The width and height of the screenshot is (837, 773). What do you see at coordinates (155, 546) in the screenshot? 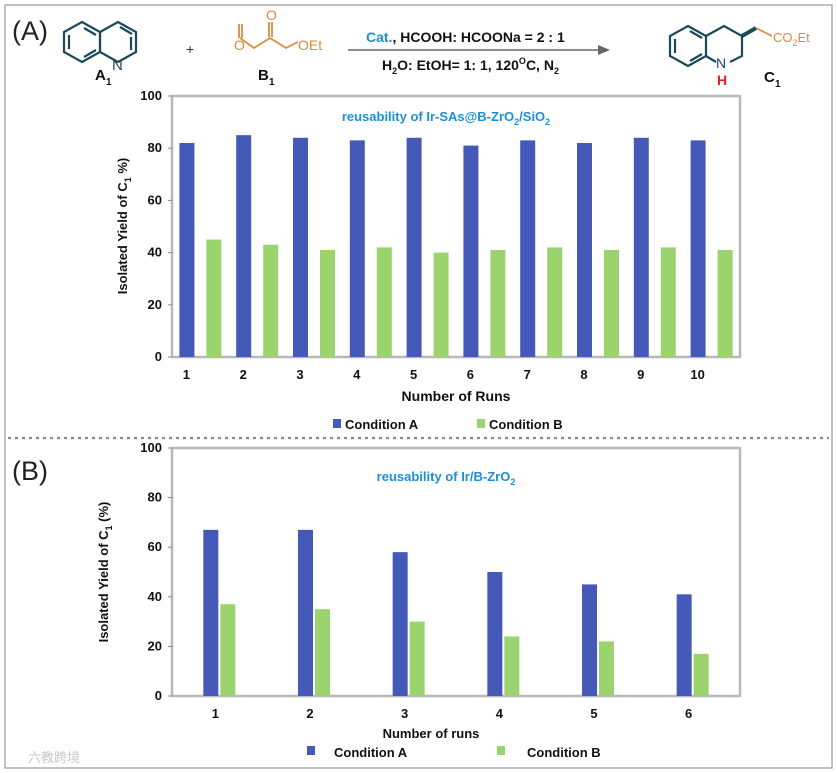
I see `chart-b-ytick-label-60: 60` at bounding box center [155, 546].